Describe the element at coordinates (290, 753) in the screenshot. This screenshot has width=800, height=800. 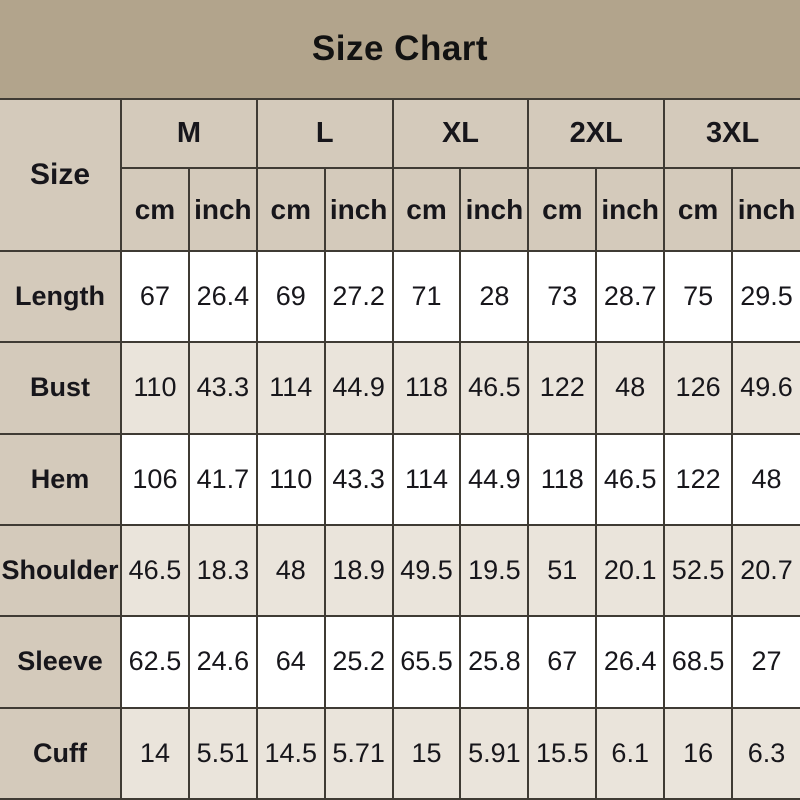
I see `measurement-cell: 14.5` at that location.